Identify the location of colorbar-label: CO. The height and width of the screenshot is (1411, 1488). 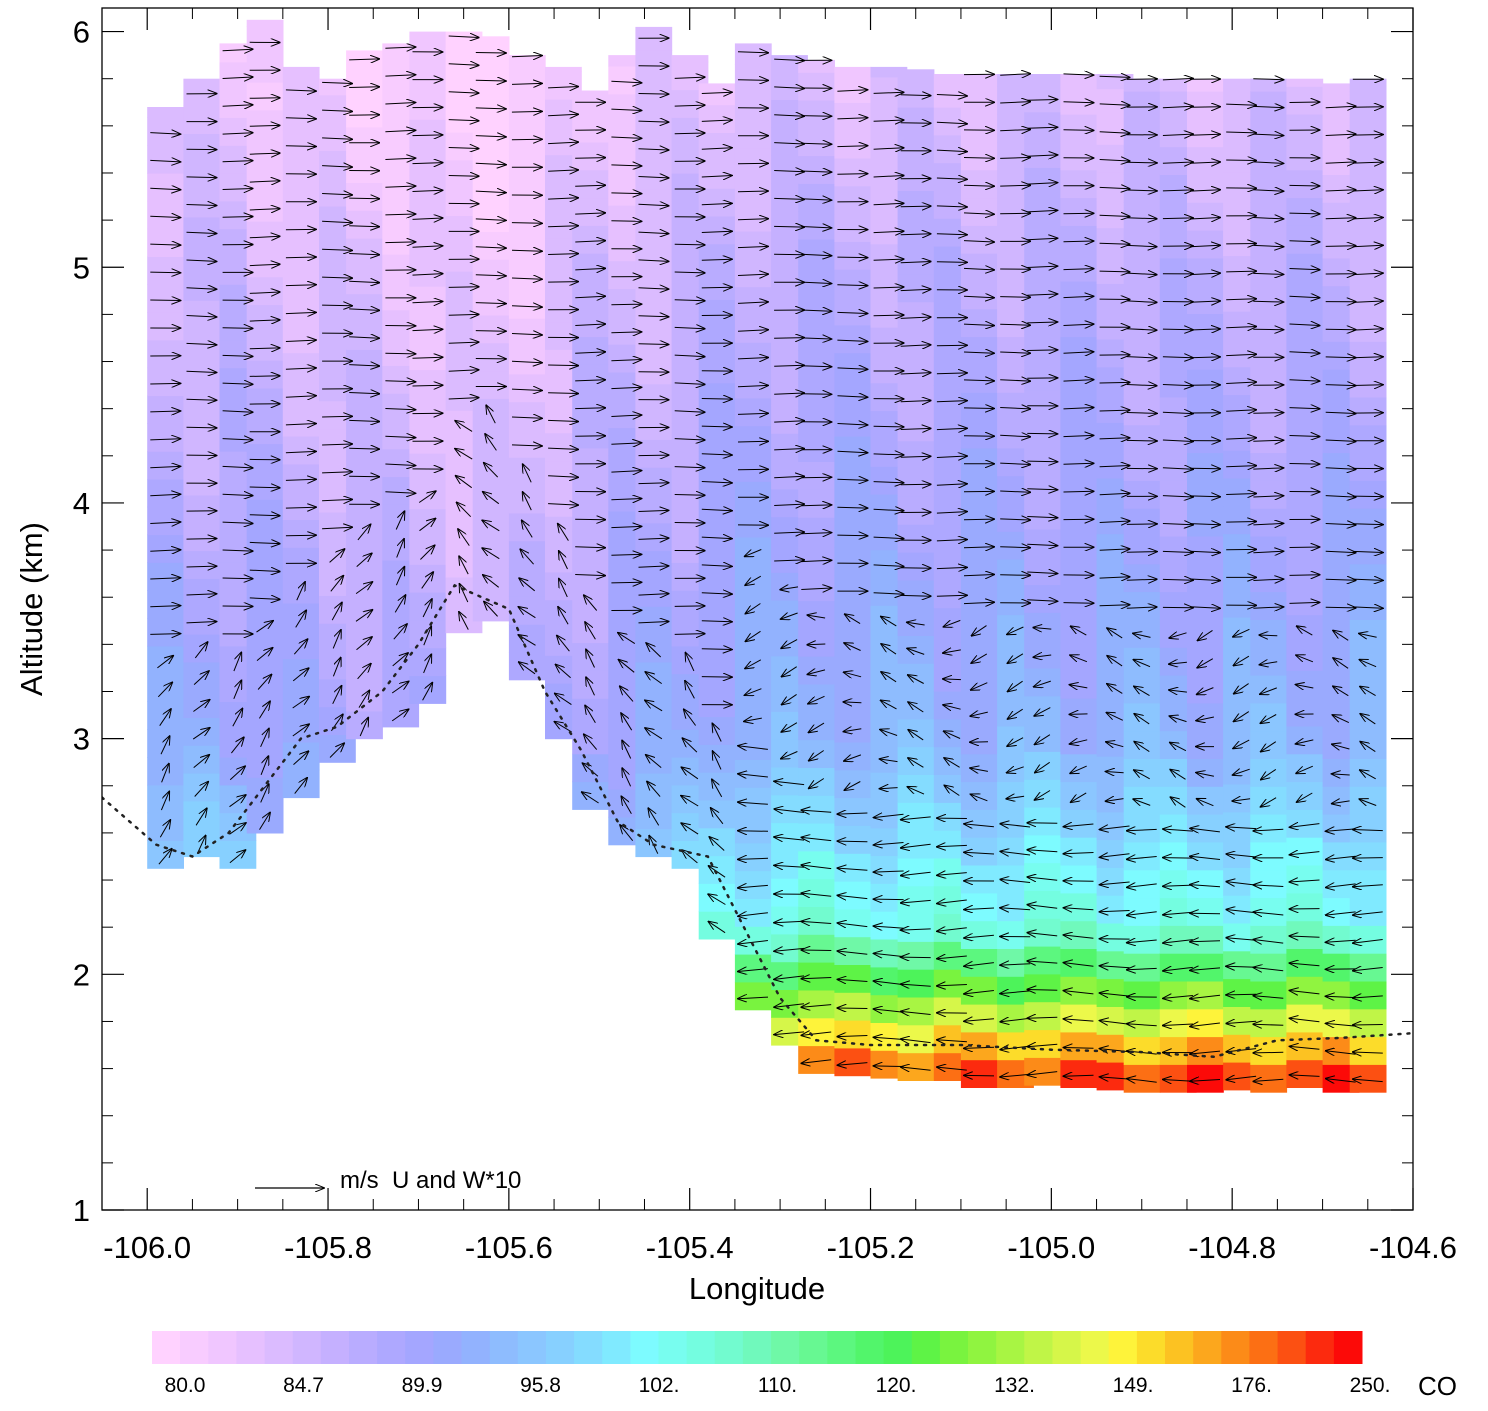
(1437, 1386).